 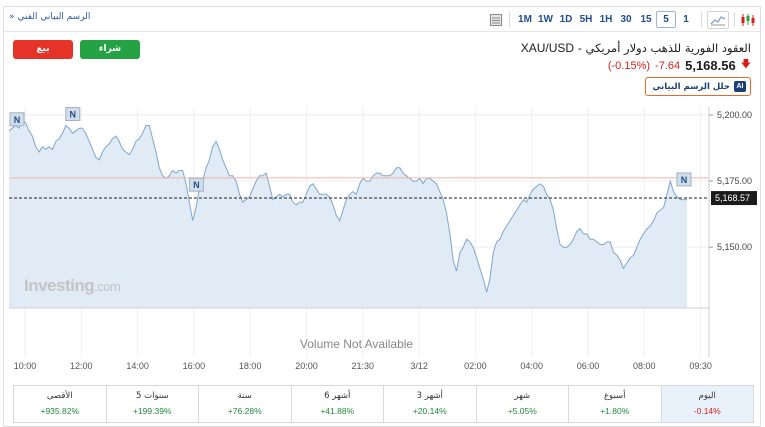 What do you see at coordinates (244, 411) in the screenshot?
I see `performance-value: +76.28%` at bounding box center [244, 411].